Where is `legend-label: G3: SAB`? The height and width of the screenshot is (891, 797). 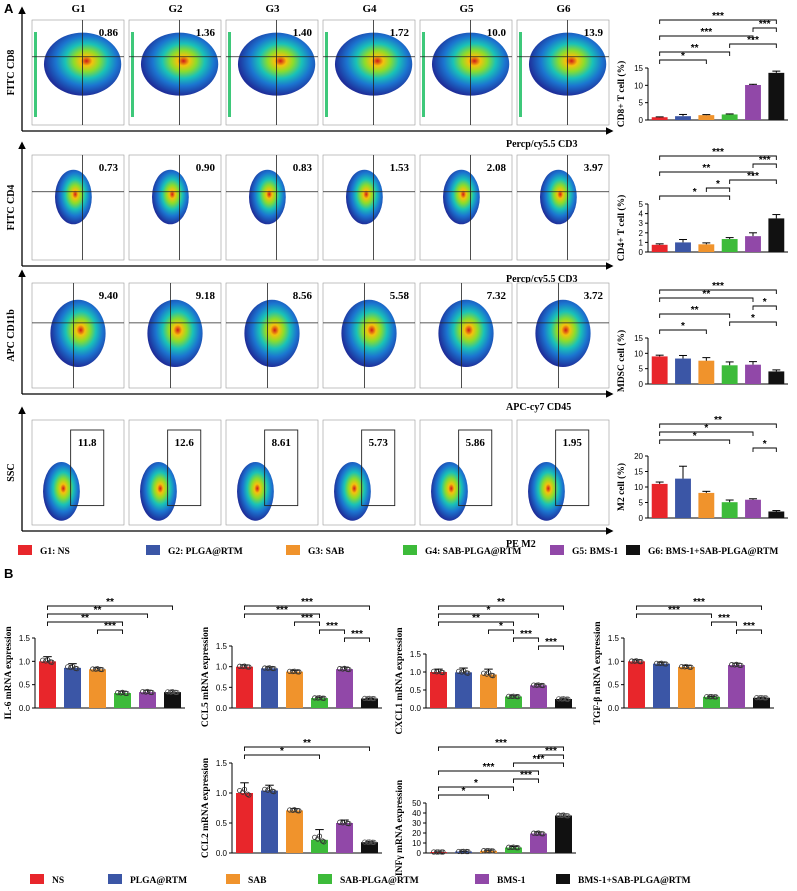
legend-label: G3: SAB is located at coordinates (326, 552).